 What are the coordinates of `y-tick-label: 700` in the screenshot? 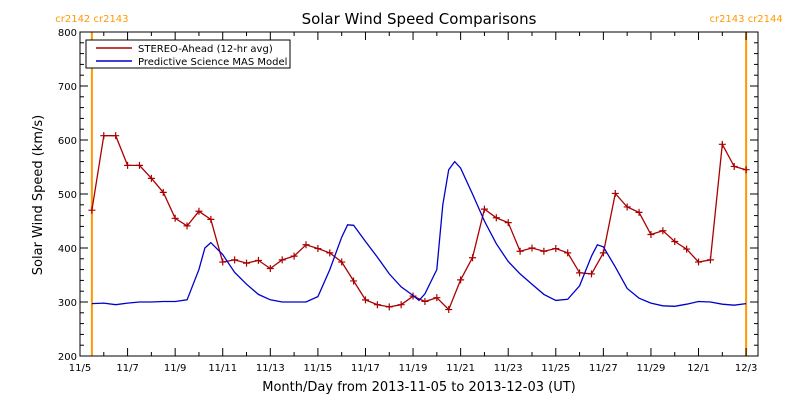 It's located at (67, 87).